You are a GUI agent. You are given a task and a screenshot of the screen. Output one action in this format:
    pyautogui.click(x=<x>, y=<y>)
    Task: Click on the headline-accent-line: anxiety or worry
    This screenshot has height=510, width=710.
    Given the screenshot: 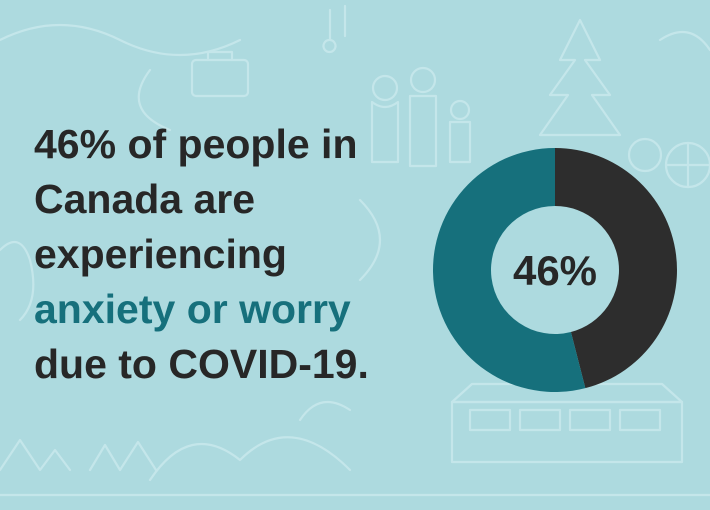 What is the action you would take?
    pyautogui.click(x=192, y=309)
    